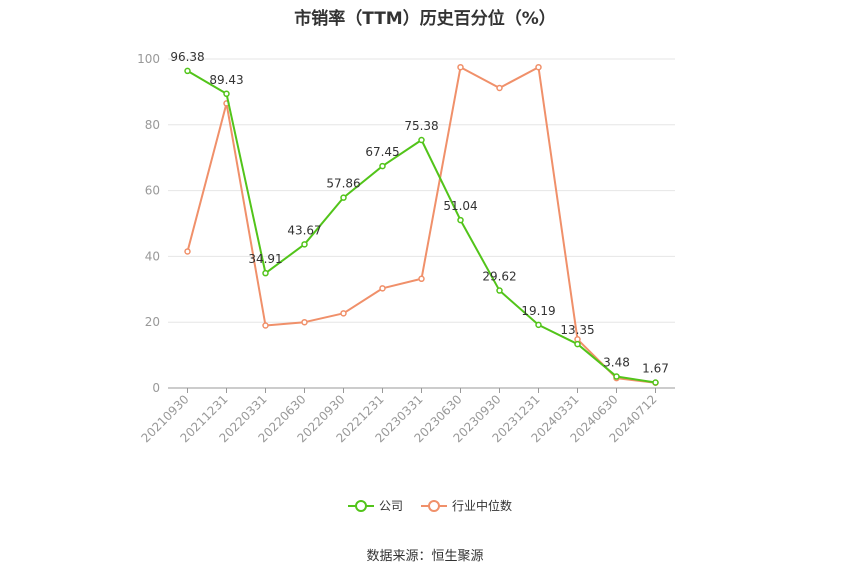  Describe the element at coordinates (265, 259) in the screenshot. I see `data-label: 34.91` at that location.